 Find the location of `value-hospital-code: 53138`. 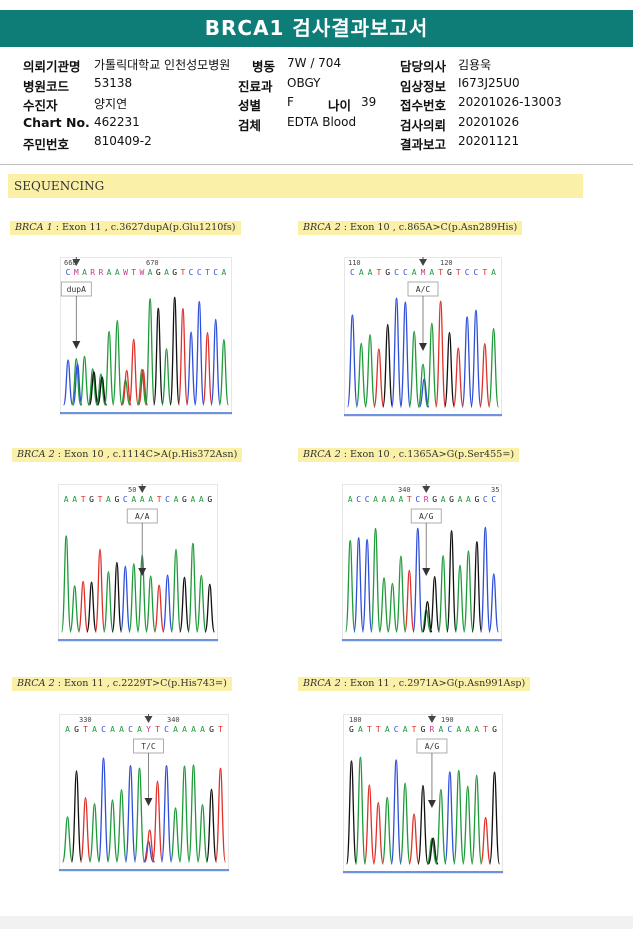

value-hospital-code: 53138 is located at coordinates (113, 83).